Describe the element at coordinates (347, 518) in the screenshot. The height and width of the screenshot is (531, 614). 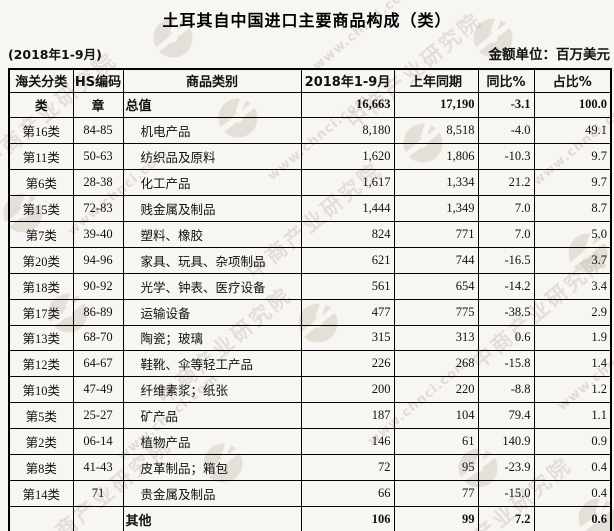
I see `table-cell-value: 106` at that location.